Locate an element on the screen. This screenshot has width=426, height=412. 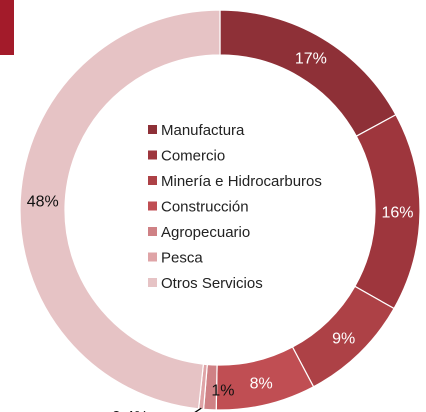
legend-swatch-pesca is located at coordinates (152, 257).